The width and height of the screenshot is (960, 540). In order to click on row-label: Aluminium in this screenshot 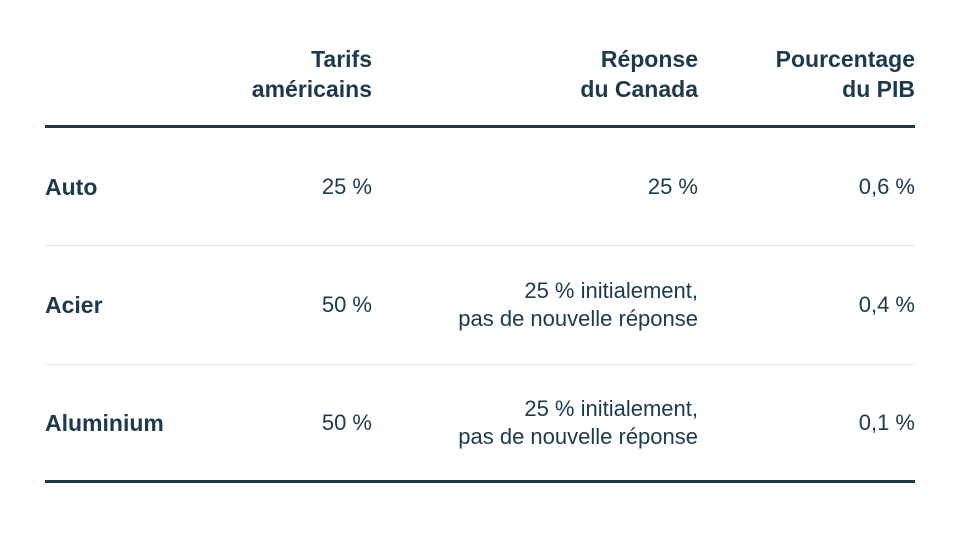, I will do `click(137, 423)`.